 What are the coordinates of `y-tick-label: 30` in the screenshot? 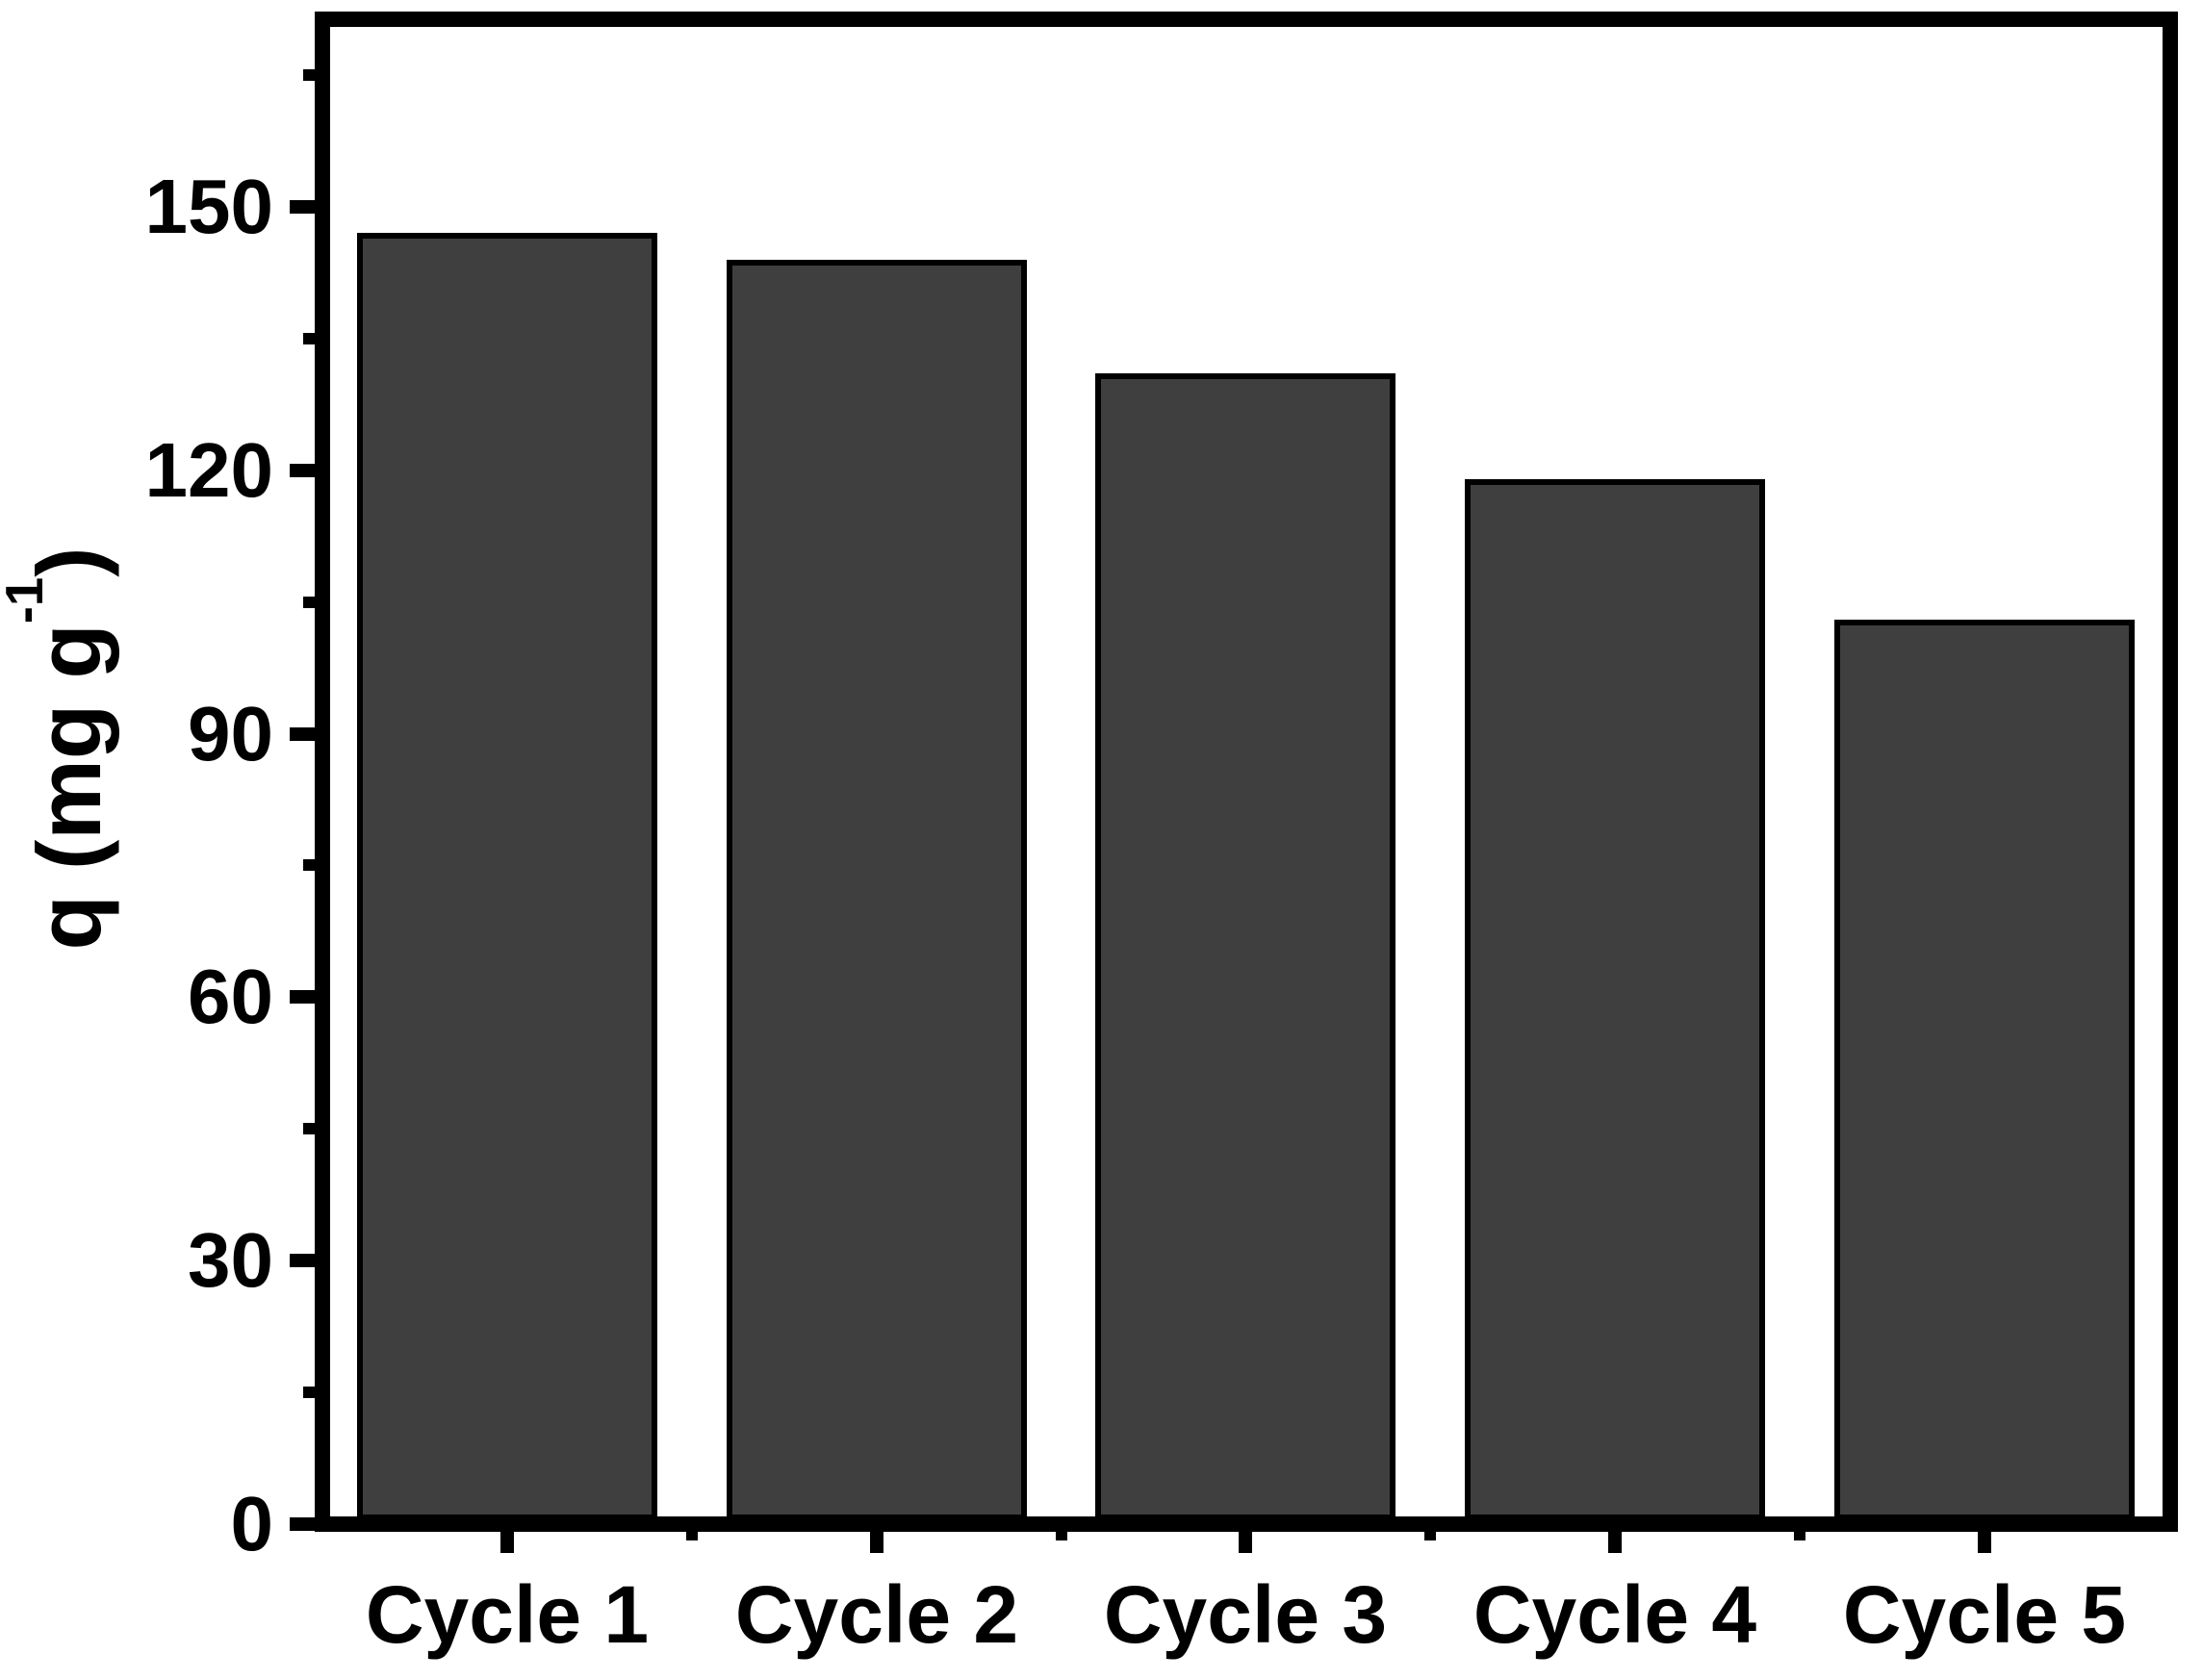 It's located at (230, 1260).